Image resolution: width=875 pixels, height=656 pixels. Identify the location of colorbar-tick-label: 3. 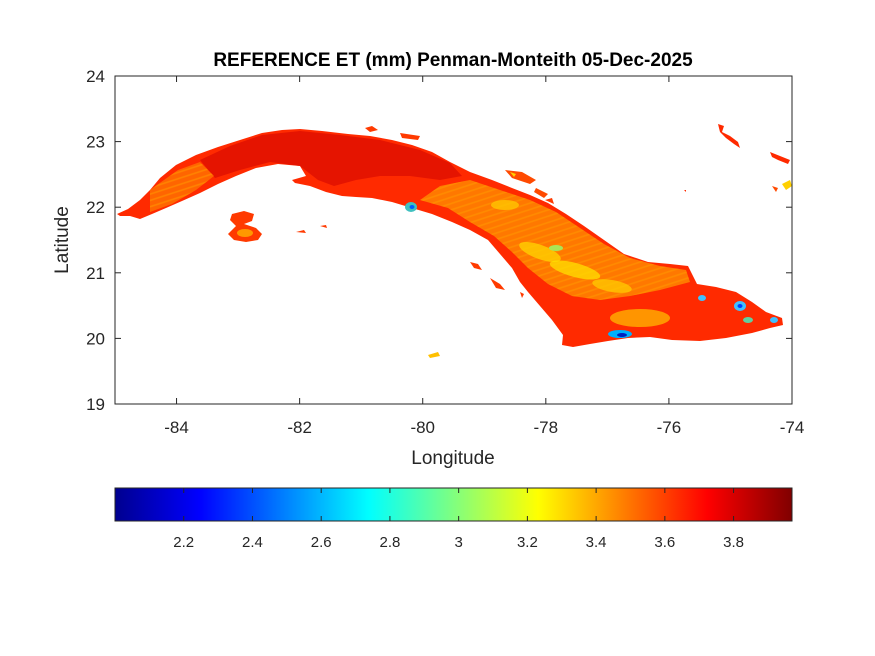
(458, 542).